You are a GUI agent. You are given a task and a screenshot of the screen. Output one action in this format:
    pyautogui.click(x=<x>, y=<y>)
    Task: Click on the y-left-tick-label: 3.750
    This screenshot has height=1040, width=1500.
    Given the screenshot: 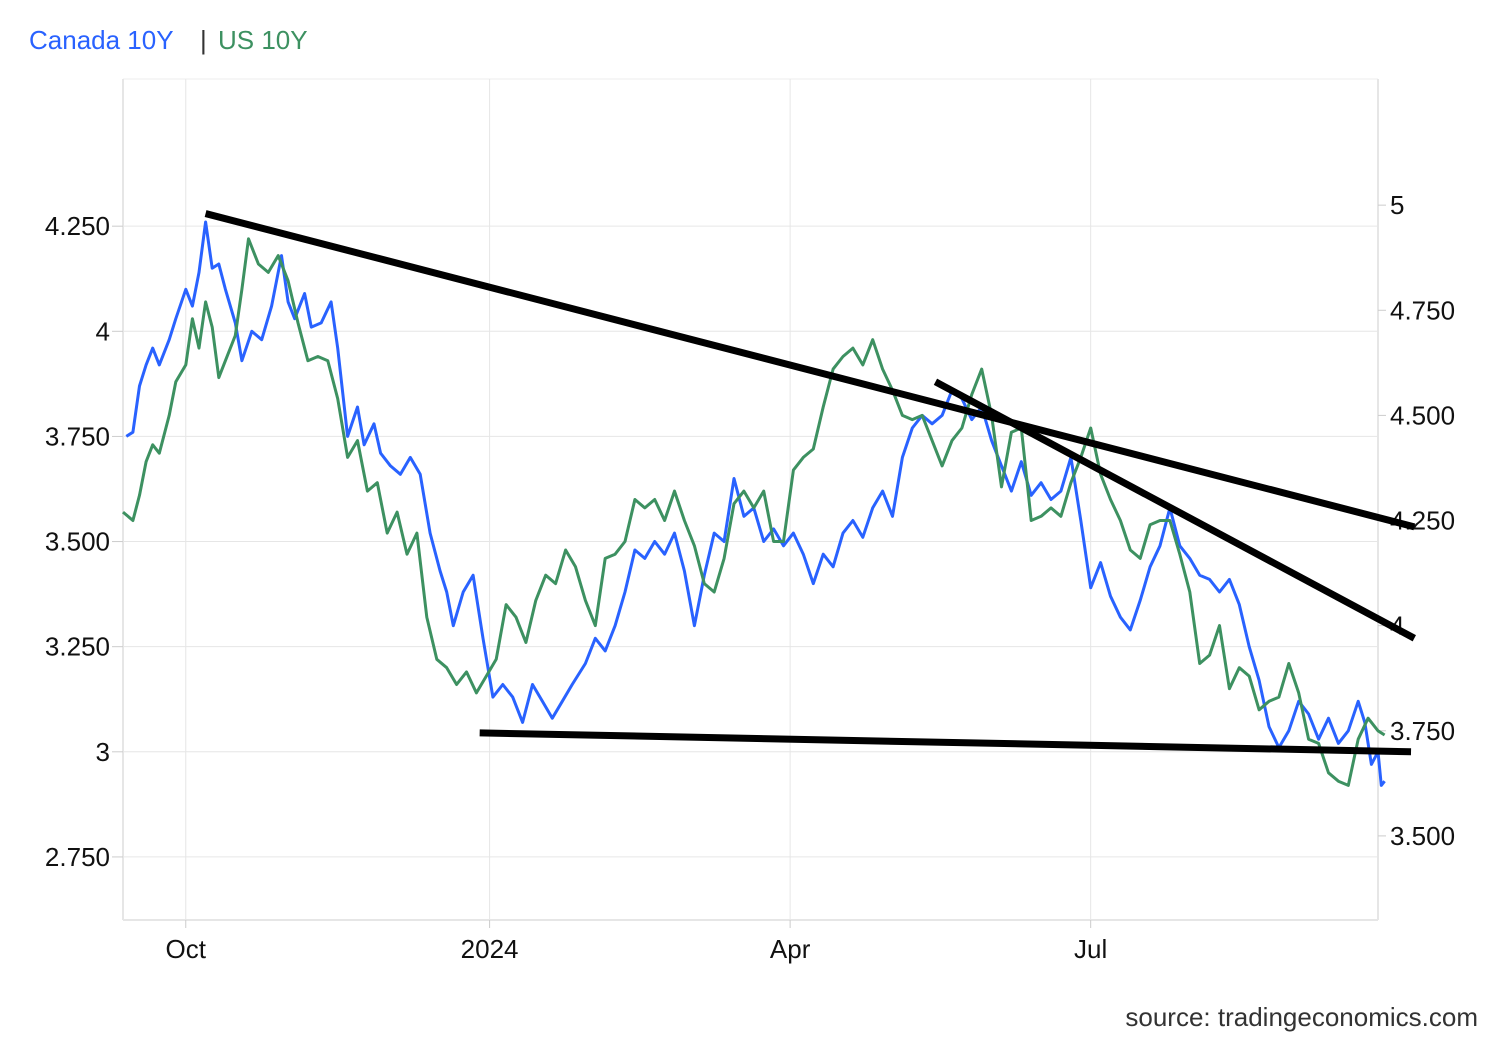 What is the action you would take?
    pyautogui.click(x=77, y=436)
    